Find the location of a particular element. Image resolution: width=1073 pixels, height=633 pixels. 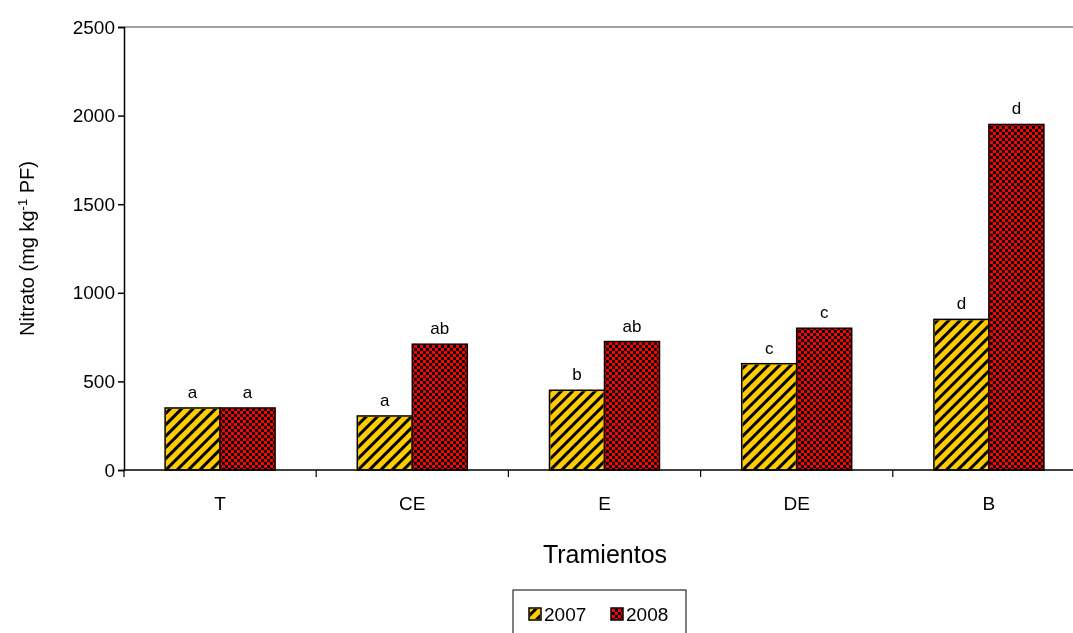

x-tick-label: DE is located at coordinates (796, 503).